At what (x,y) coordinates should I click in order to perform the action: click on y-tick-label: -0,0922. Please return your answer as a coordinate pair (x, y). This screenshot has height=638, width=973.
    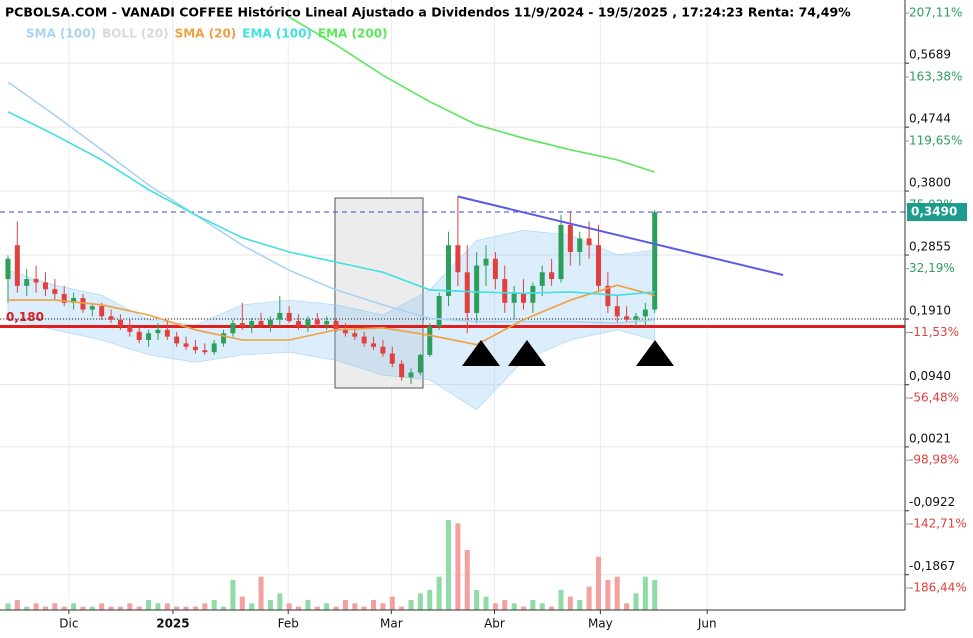
    Looking at the image, I should click on (932, 502).